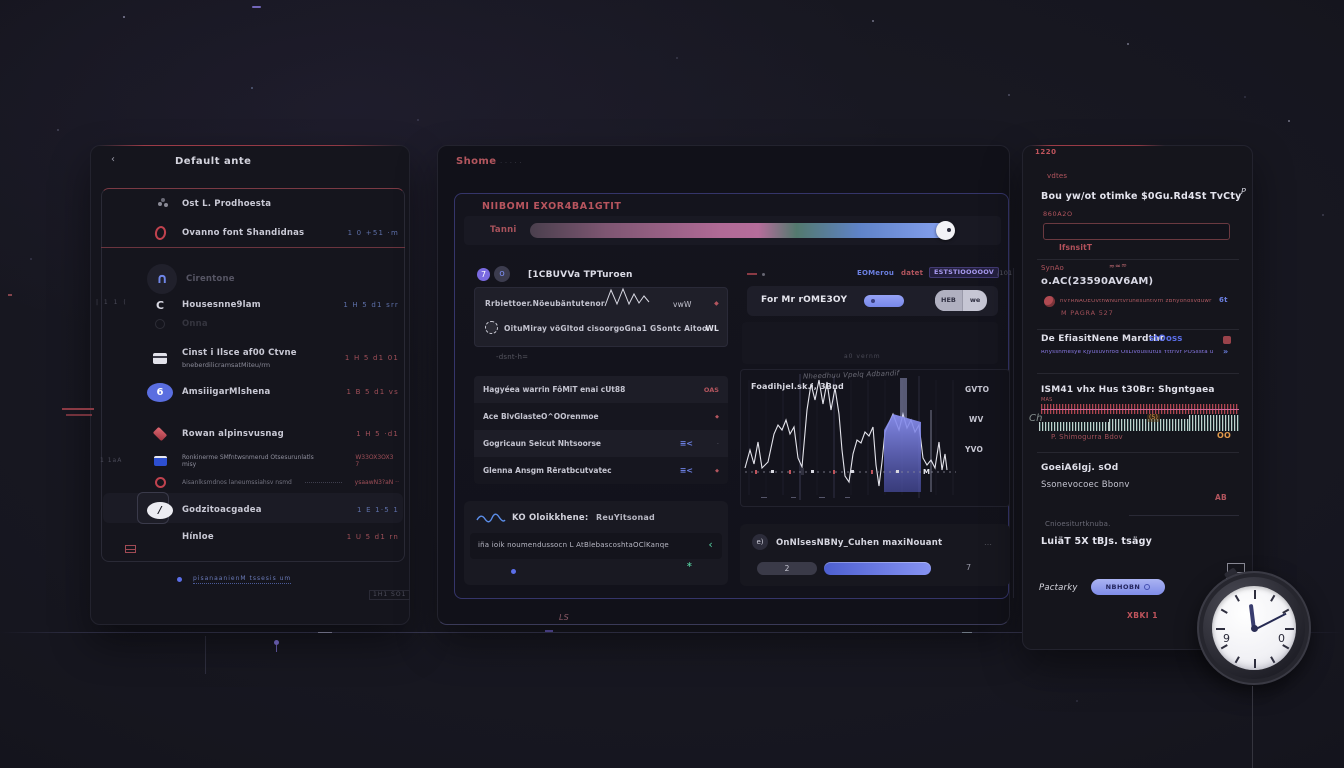 This screenshot has width=1344, height=768. Describe the element at coordinates (1227, 638) in the screenshot. I see `clock-numeral-left: 9` at that location.